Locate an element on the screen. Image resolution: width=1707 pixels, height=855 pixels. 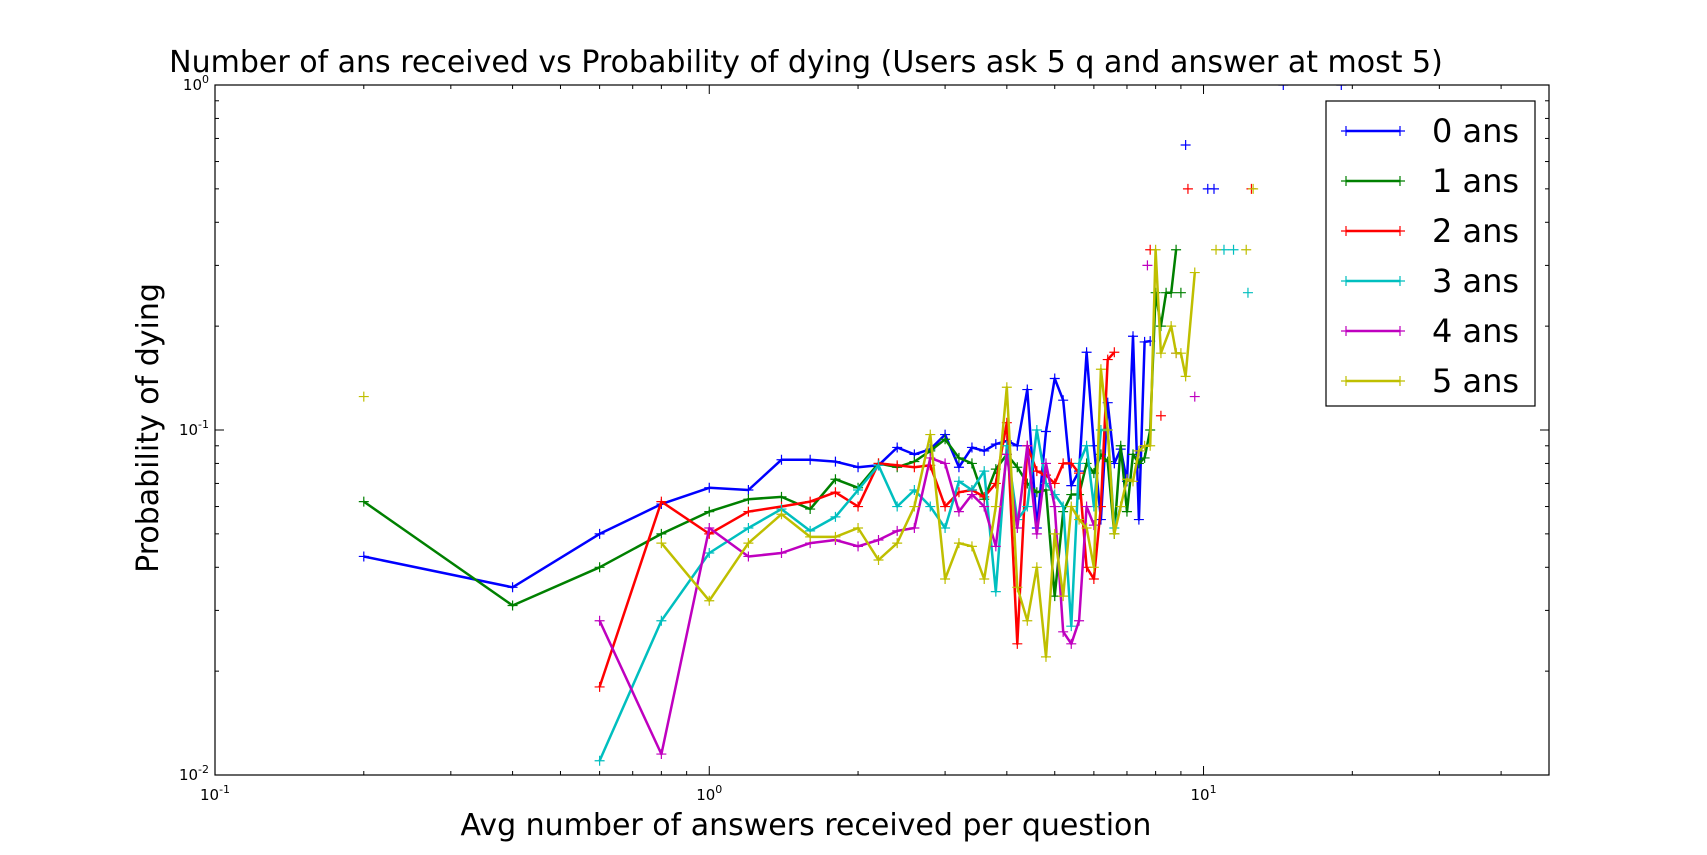
legend-item: 4 ans is located at coordinates (1430, 331).